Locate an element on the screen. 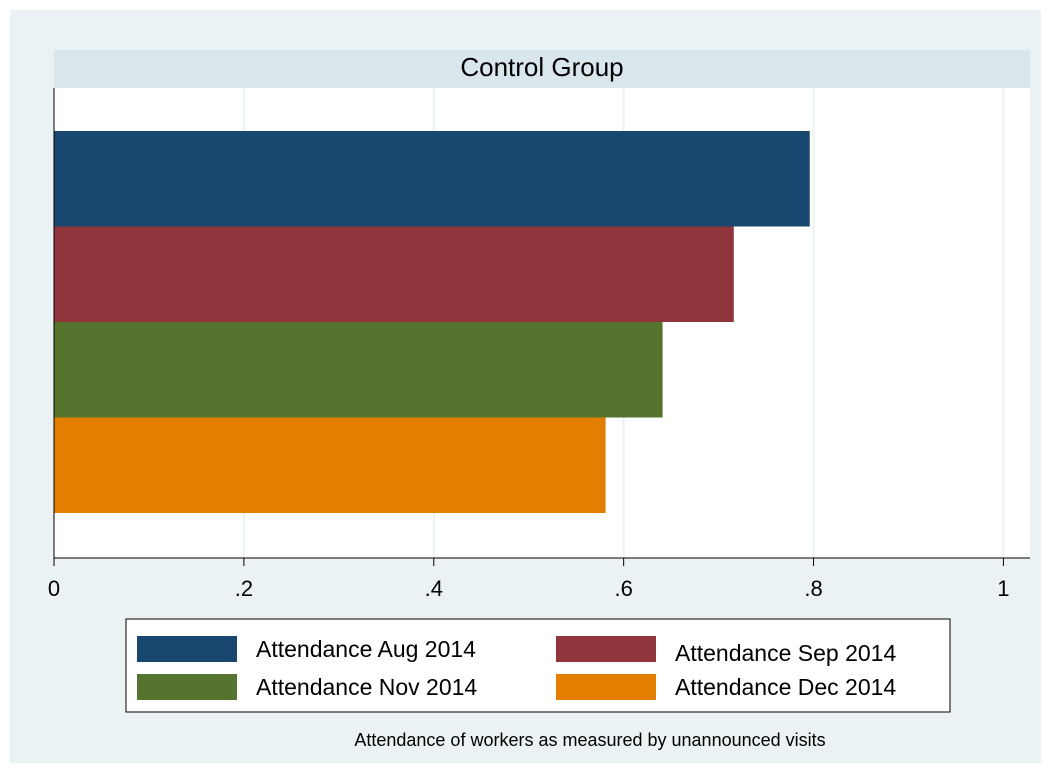 This screenshot has width=1051, height=773. x-tick-label: .8 is located at coordinates (813, 588).